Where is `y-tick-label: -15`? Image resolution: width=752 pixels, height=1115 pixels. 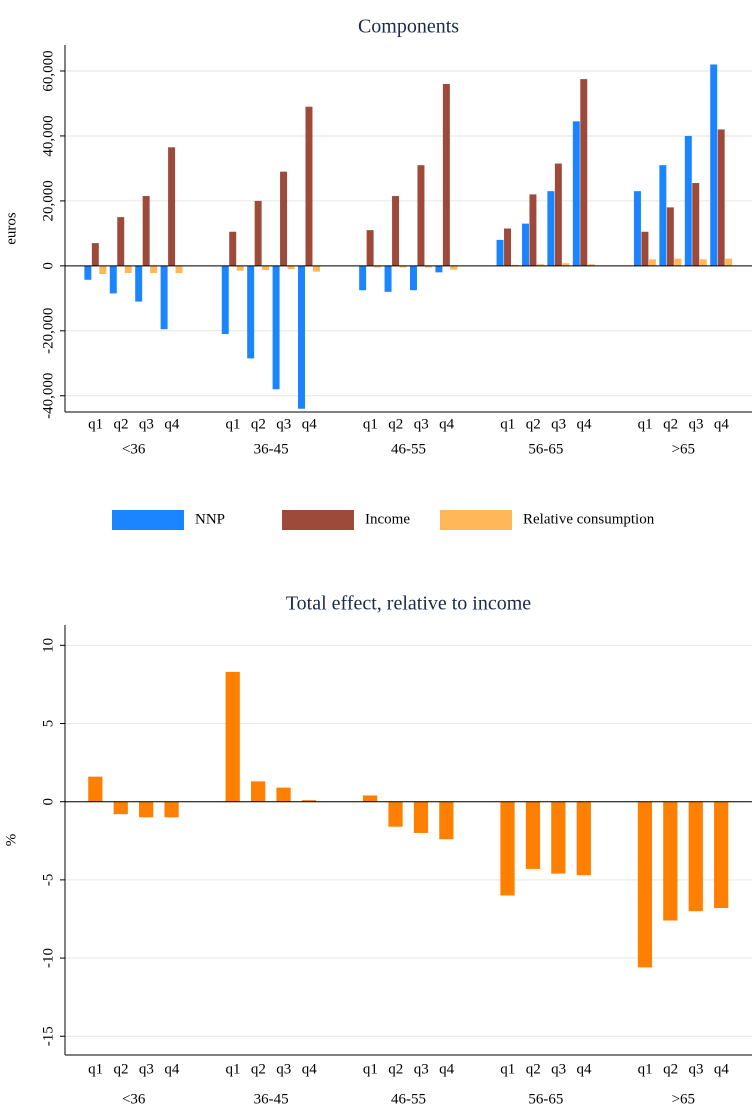
y-tick-label: -15 is located at coordinates (48, 1036).